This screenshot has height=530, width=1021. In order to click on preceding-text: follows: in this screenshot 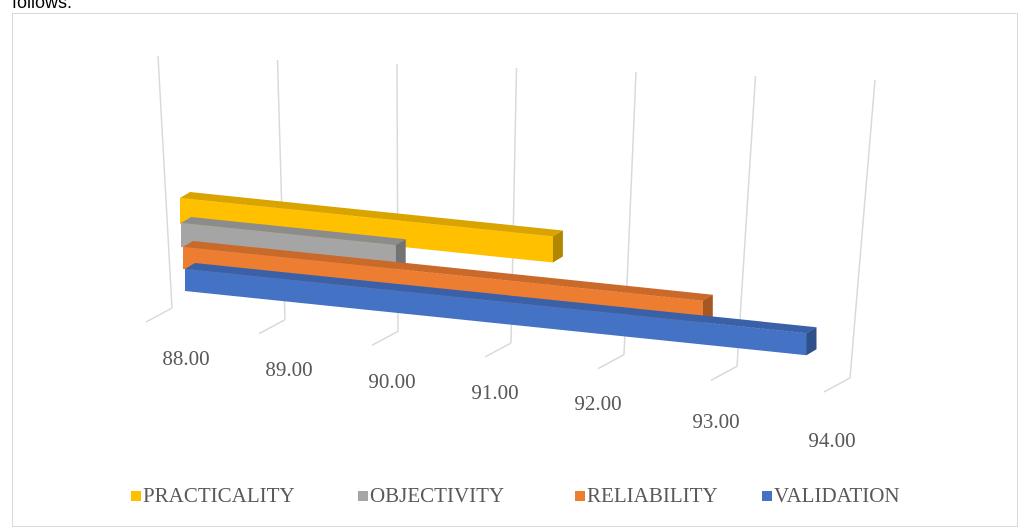, I will do `click(42, 6)`.